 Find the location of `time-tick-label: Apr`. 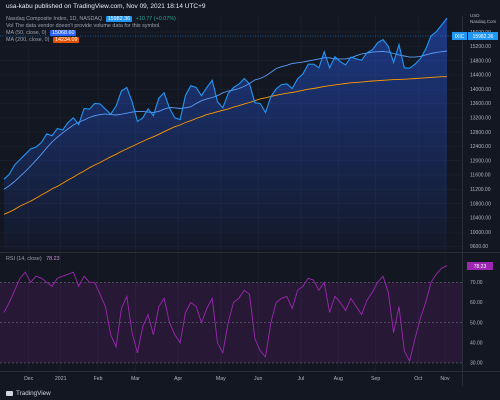

time-tick-label: Apr is located at coordinates (178, 379).